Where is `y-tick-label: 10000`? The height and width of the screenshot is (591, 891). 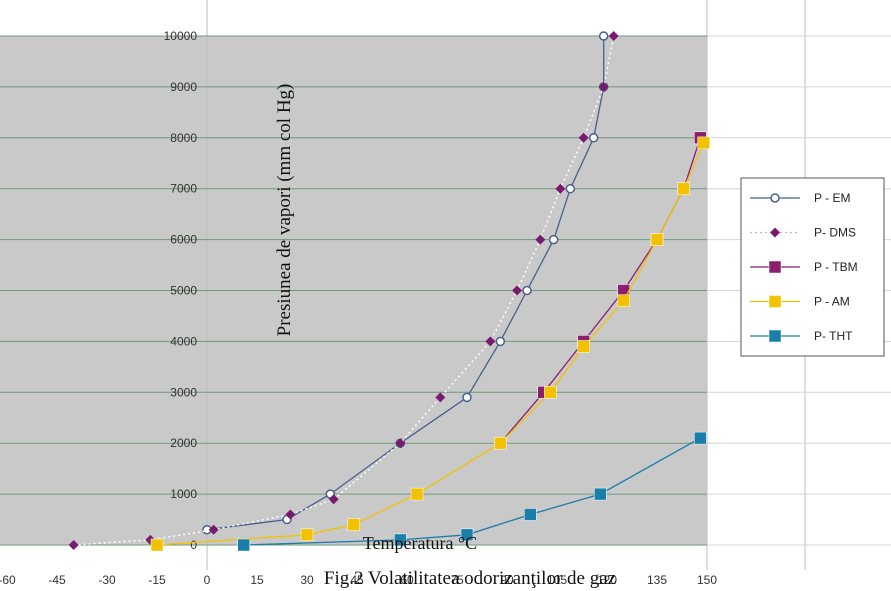
y-tick-label: 10000 is located at coordinates (181, 36).